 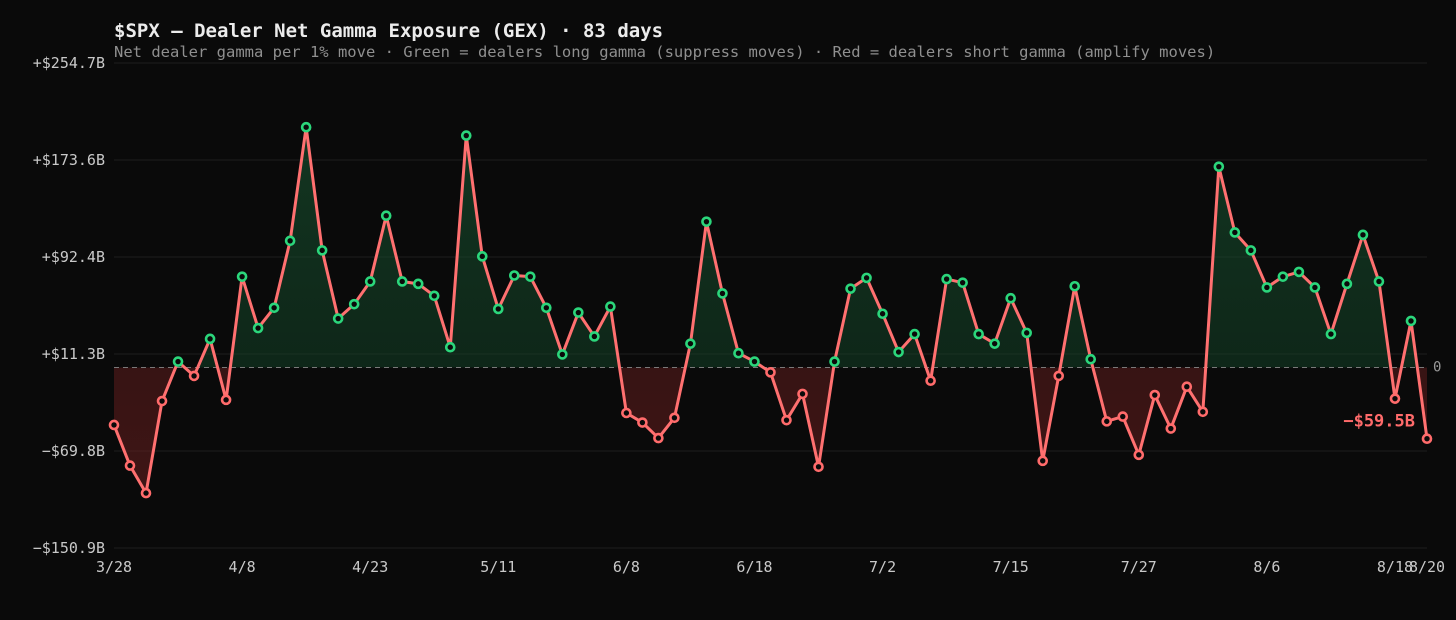 I want to click on zero-label: 0, so click(x=1437, y=368).